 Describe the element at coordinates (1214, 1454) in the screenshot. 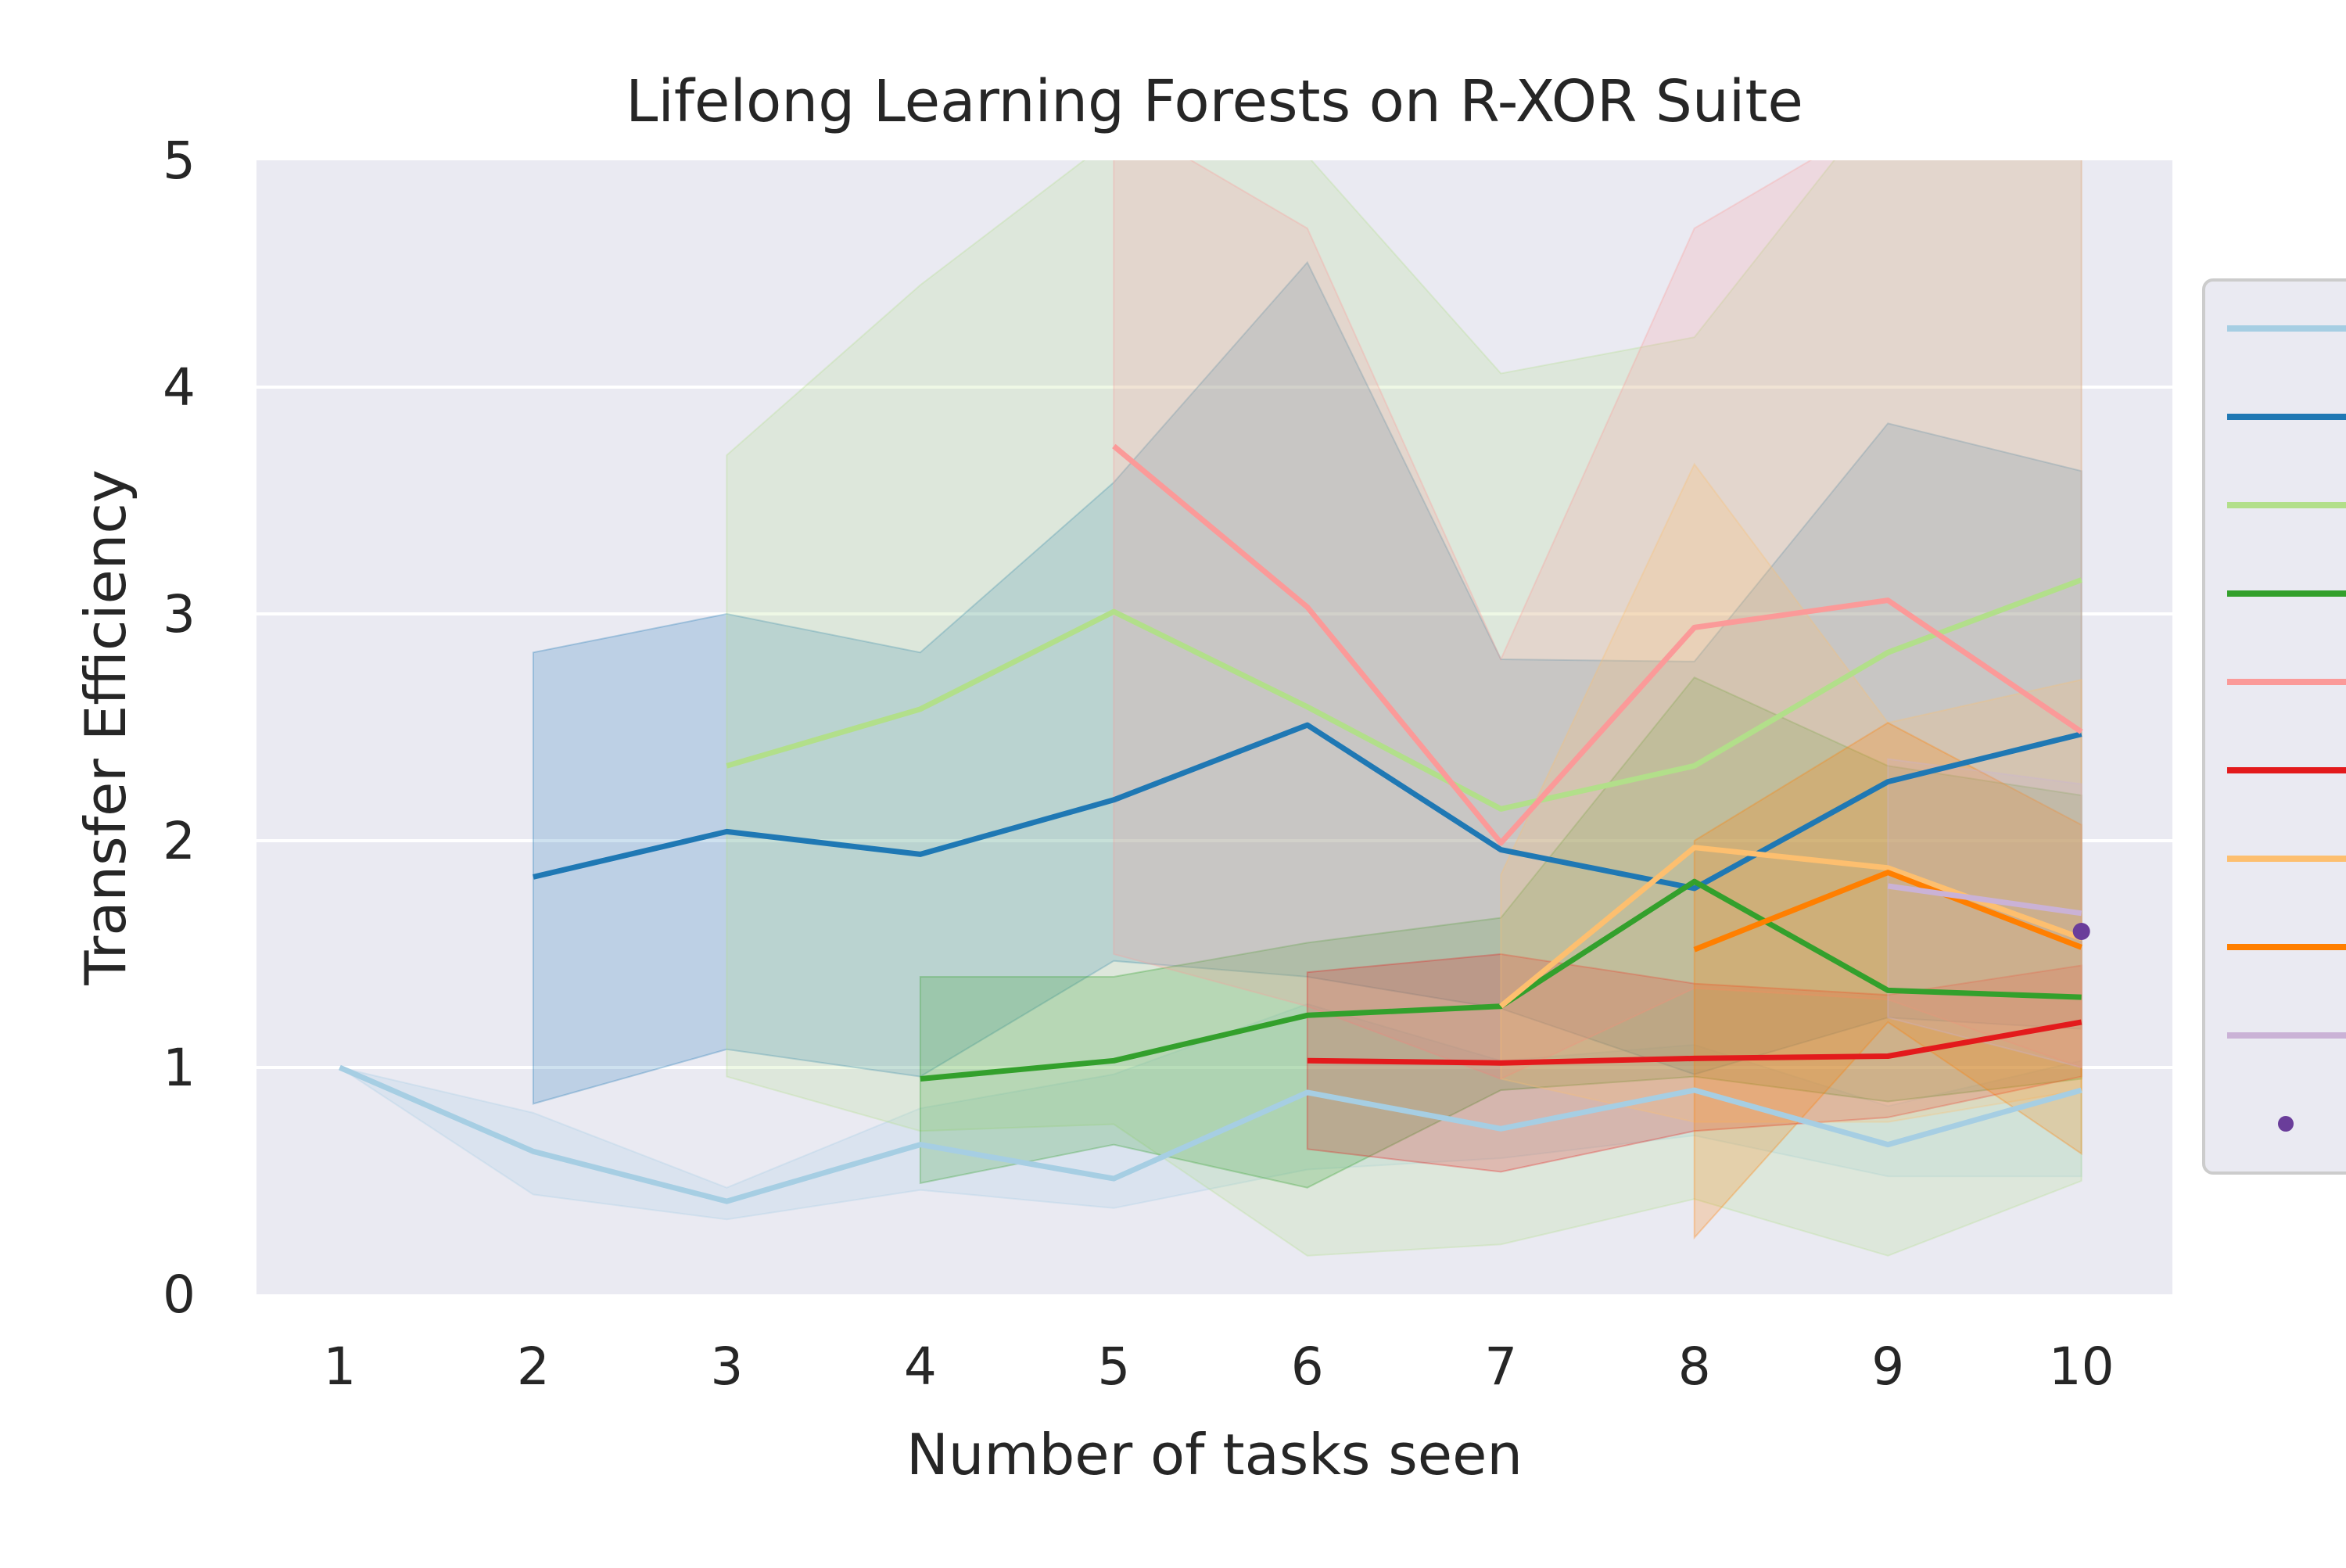

I see `x-axis-label: Number of tasks seen` at that location.